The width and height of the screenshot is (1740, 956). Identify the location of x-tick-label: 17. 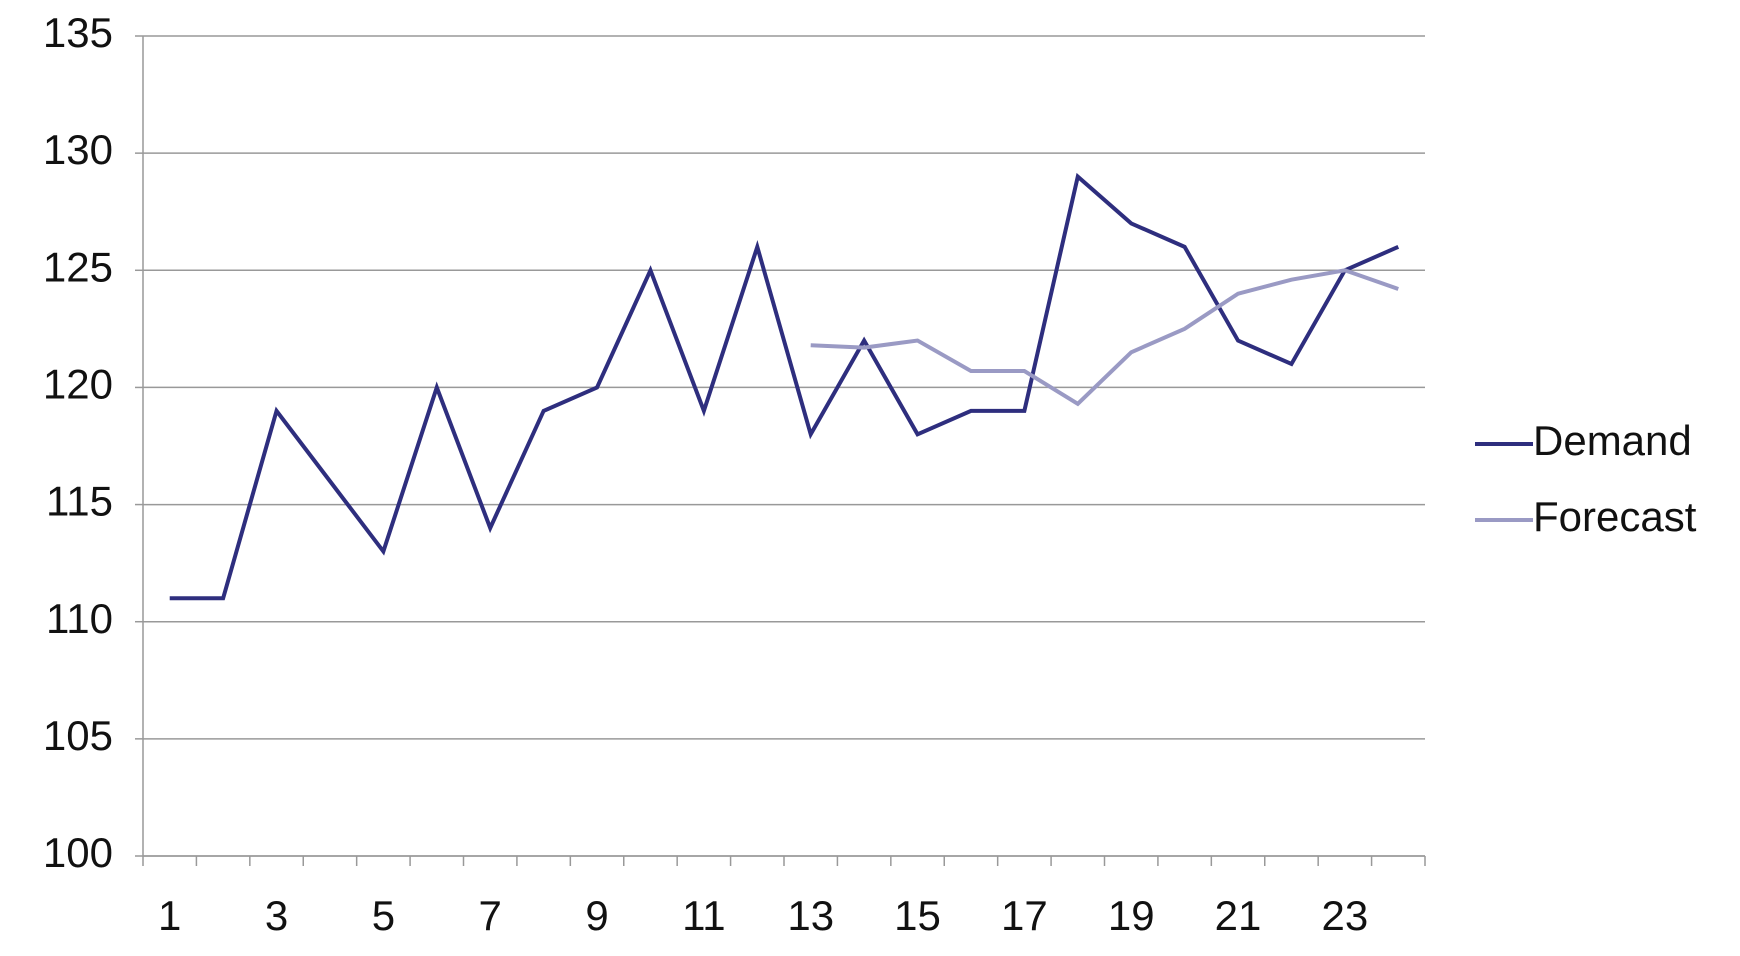
(1024, 915).